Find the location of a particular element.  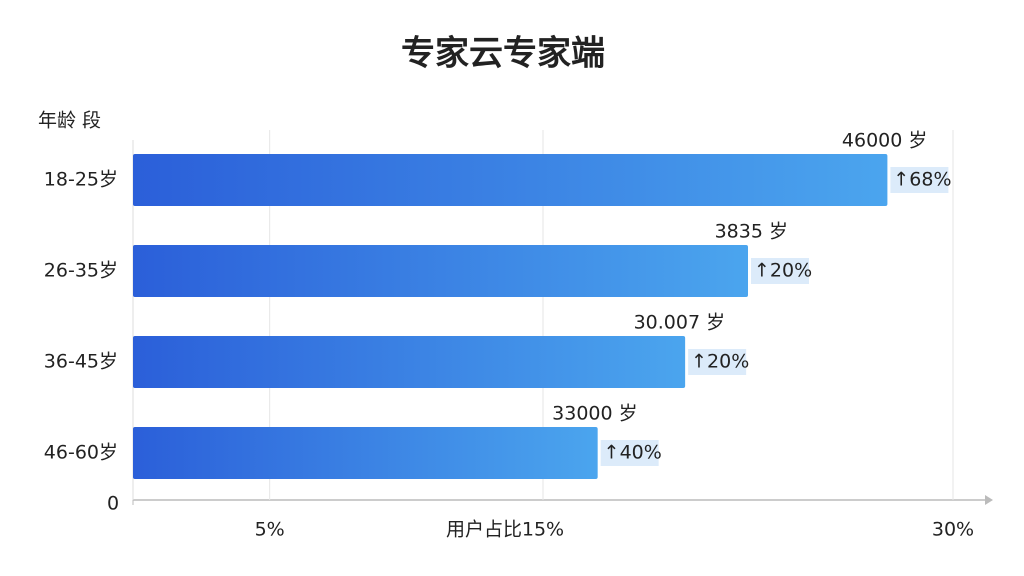

y-tick-label: 26-35岁 is located at coordinates (81, 271).